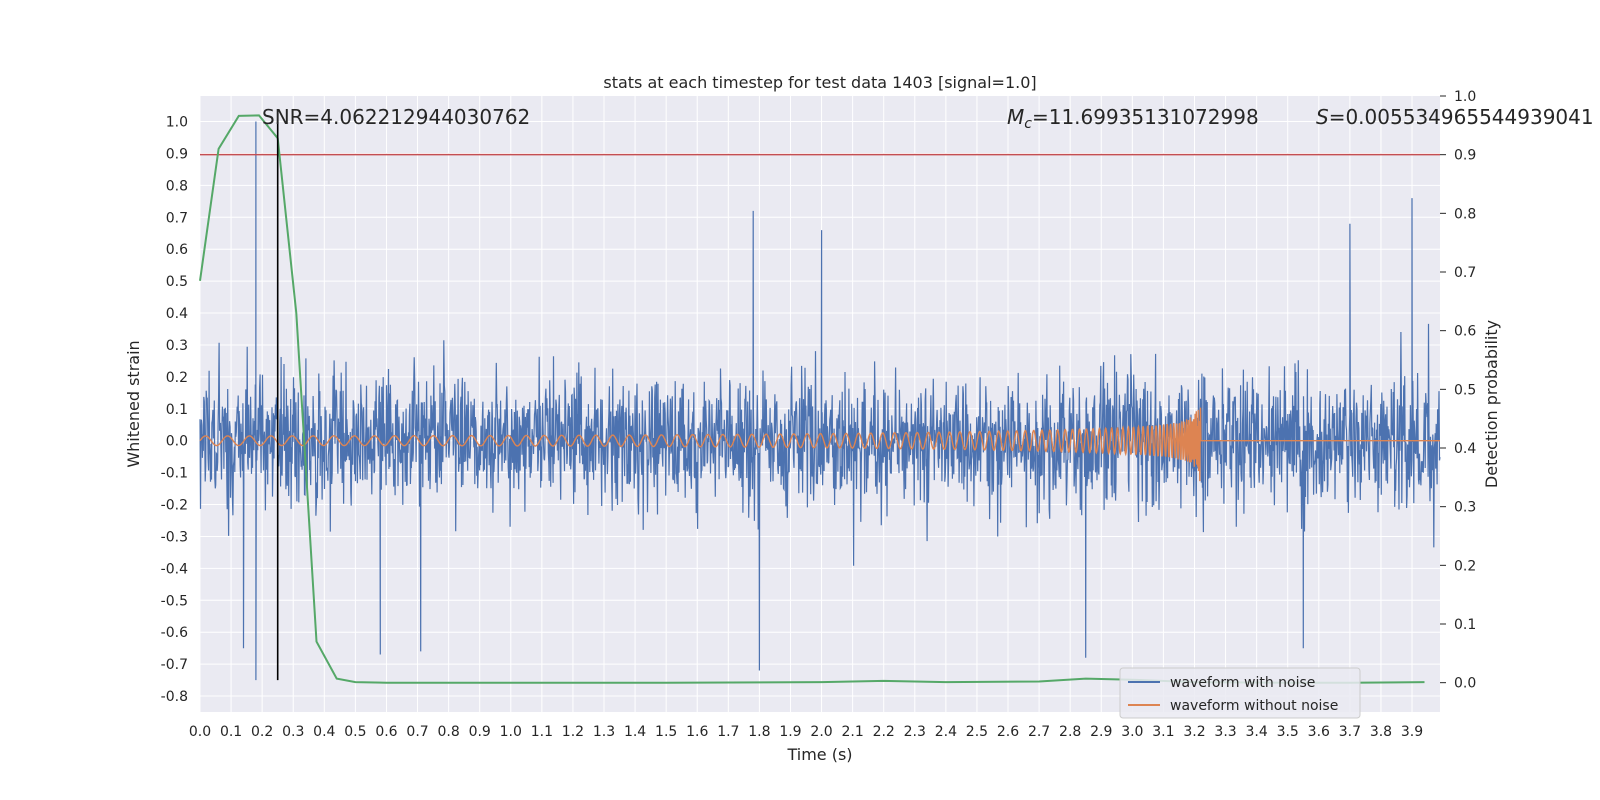 This screenshot has height=800, width=1600. I want to click on y2-tick-label: 0.4, so click(1465, 449).